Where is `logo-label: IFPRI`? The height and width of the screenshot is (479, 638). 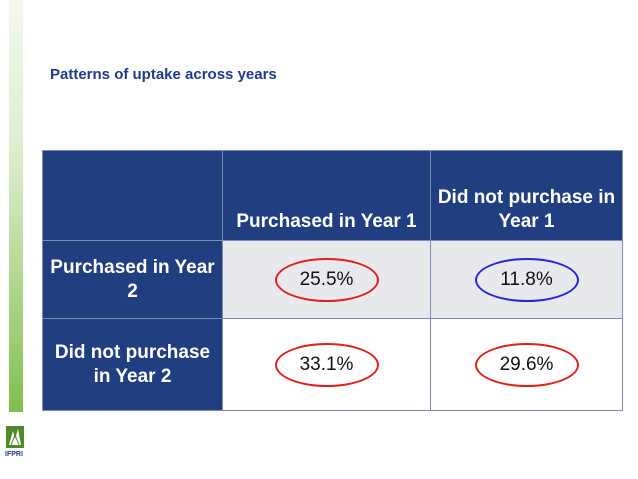 logo-label: IFPRI is located at coordinates (14, 454).